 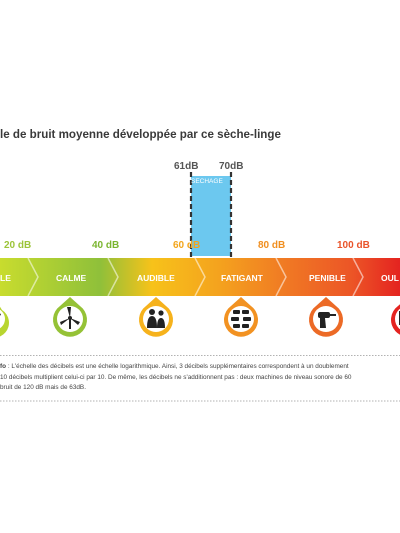 What do you see at coordinates (195, 277) in the screenshot?
I see `chevron-separators` at bounding box center [195, 277].